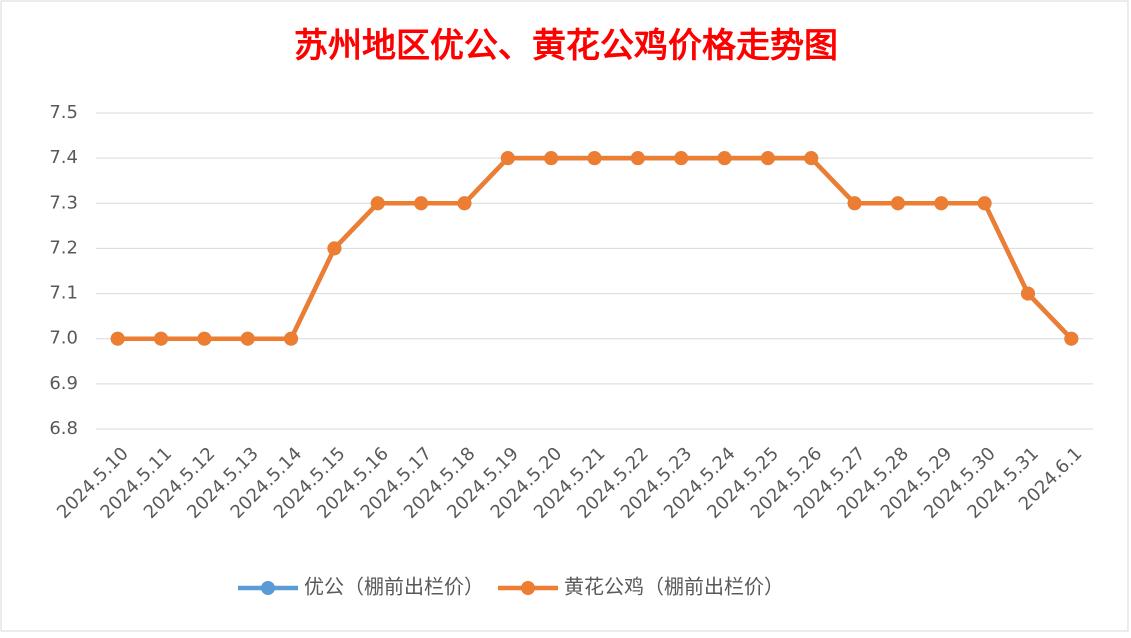  What do you see at coordinates (63, 383) in the screenshot?
I see `y-tick-label: 6.9` at bounding box center [63, 383].